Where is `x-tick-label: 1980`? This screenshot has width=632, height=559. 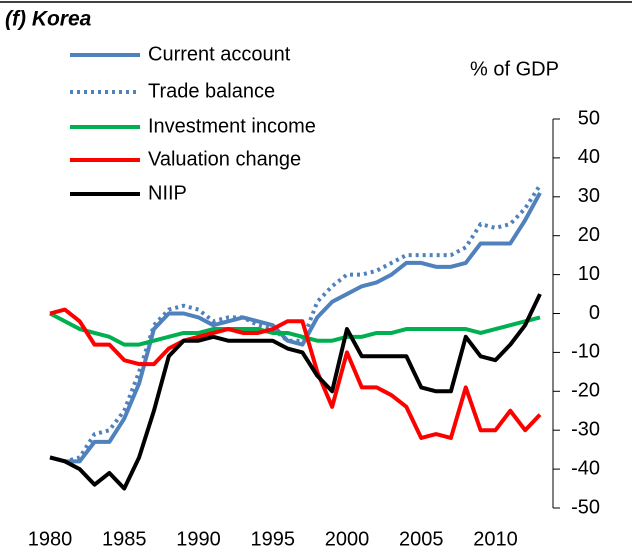 x-tick-label: 1980 is located at coordinates (50, 539).